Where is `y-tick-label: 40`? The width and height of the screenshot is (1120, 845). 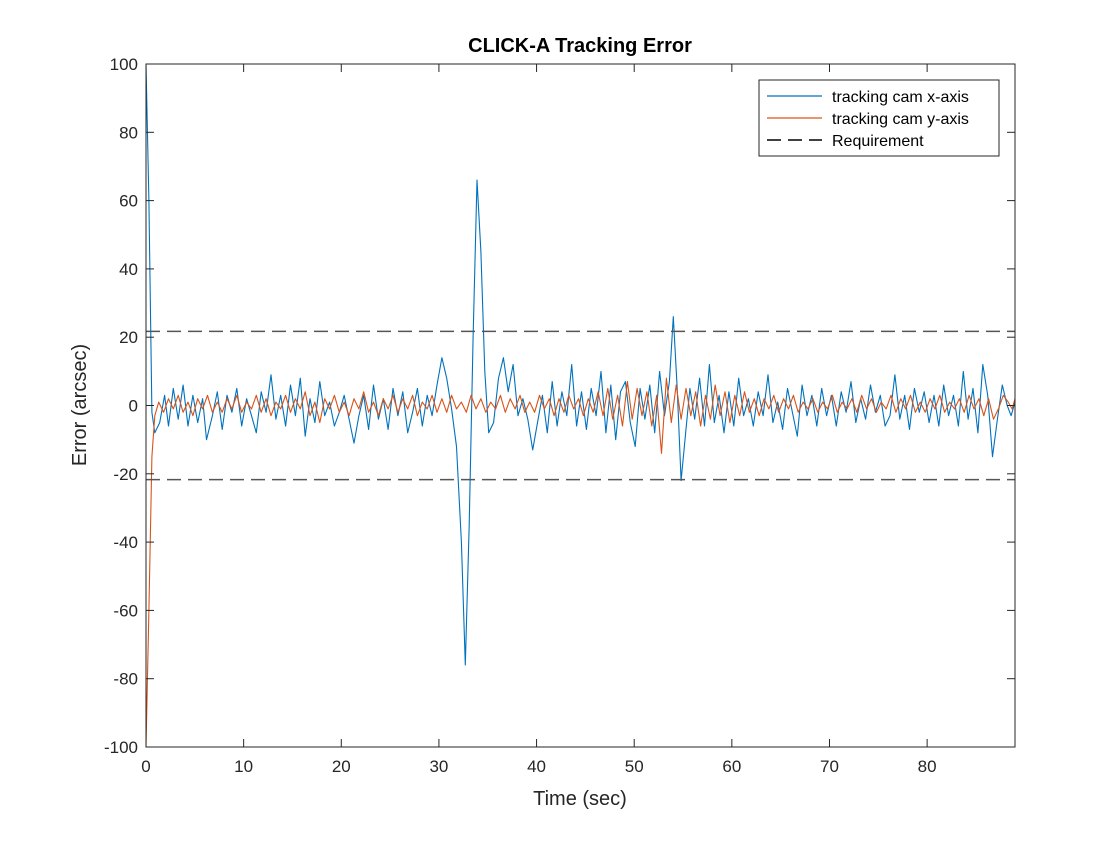 y-tick-label: 40 is located at coordinates (128, 269).